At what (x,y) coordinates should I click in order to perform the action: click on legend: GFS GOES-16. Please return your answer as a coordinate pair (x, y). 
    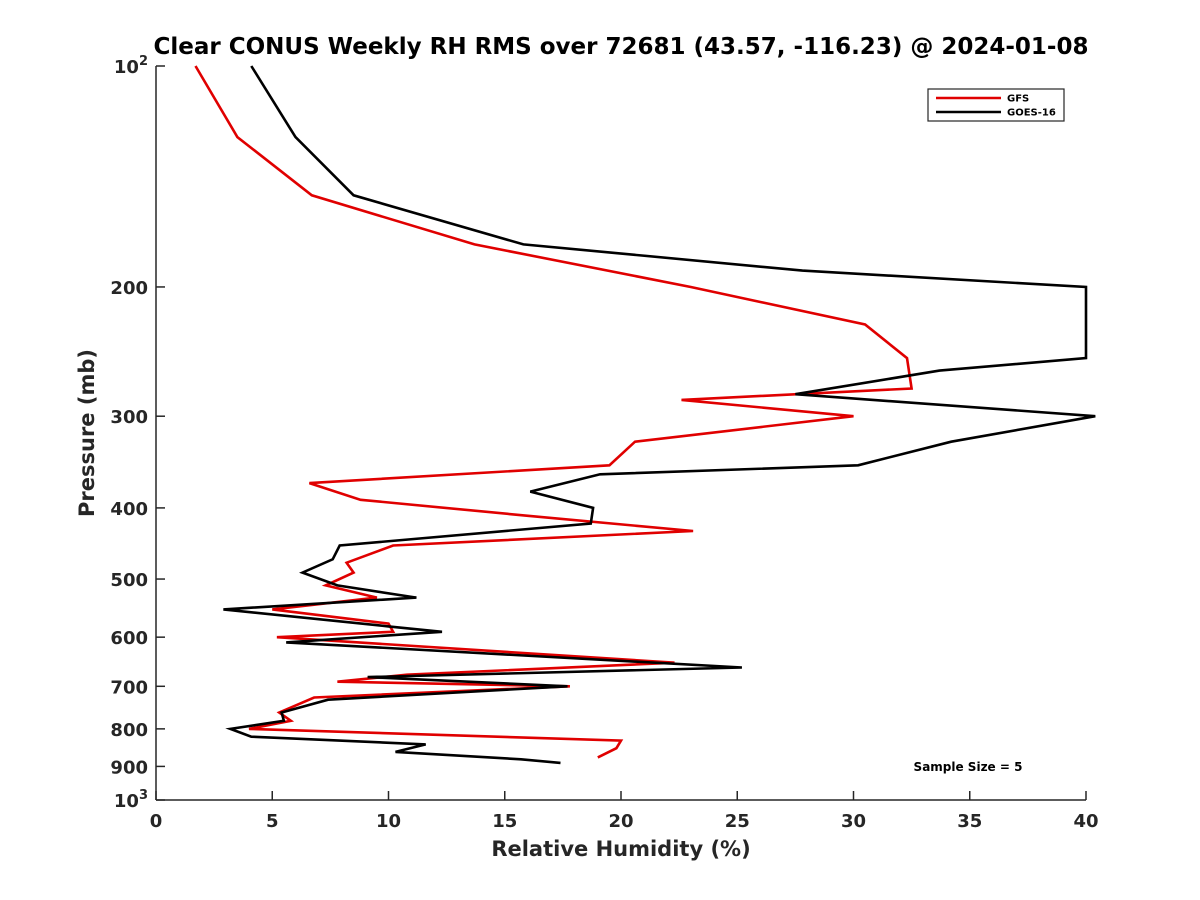
    Looking at the image, I should click on (996, 105).